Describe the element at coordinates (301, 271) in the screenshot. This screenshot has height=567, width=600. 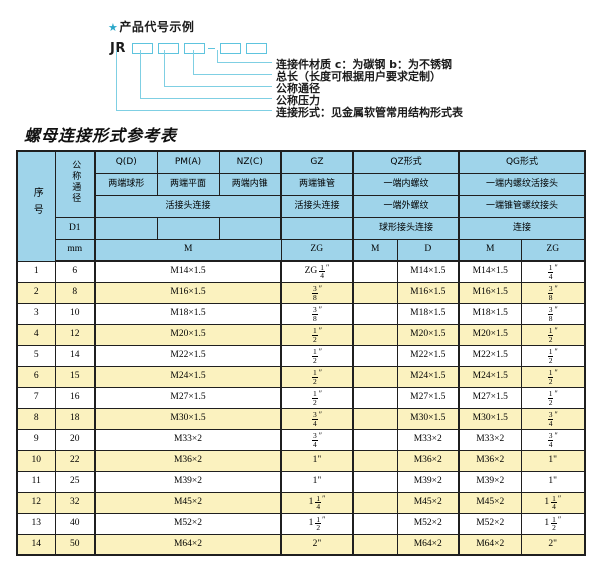
I see `table-row: 1 6 M14×1.5 ZG 1 4 ″ M14×1.5 M14×1.5 1 4 ″` at that location.